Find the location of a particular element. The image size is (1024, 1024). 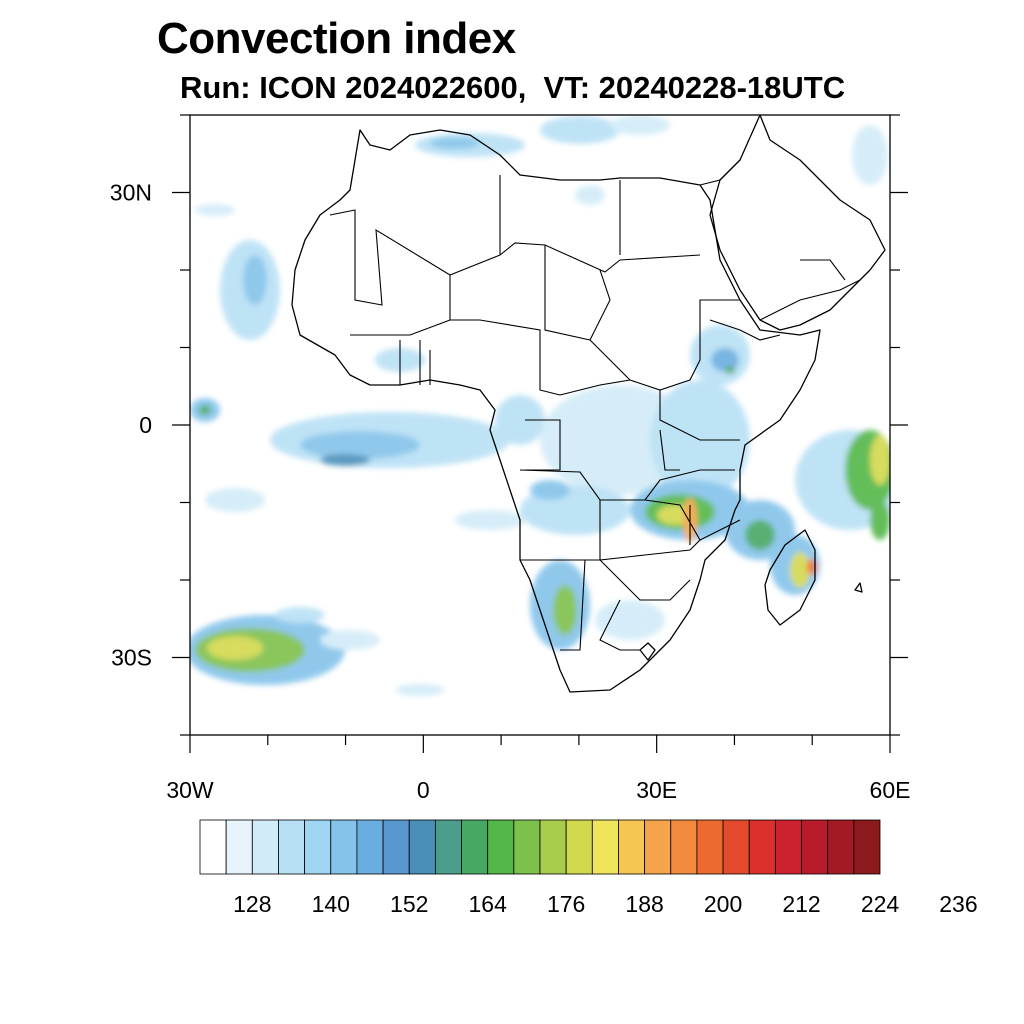

colorbar-label: 212 is located at coordinates (801, 904).